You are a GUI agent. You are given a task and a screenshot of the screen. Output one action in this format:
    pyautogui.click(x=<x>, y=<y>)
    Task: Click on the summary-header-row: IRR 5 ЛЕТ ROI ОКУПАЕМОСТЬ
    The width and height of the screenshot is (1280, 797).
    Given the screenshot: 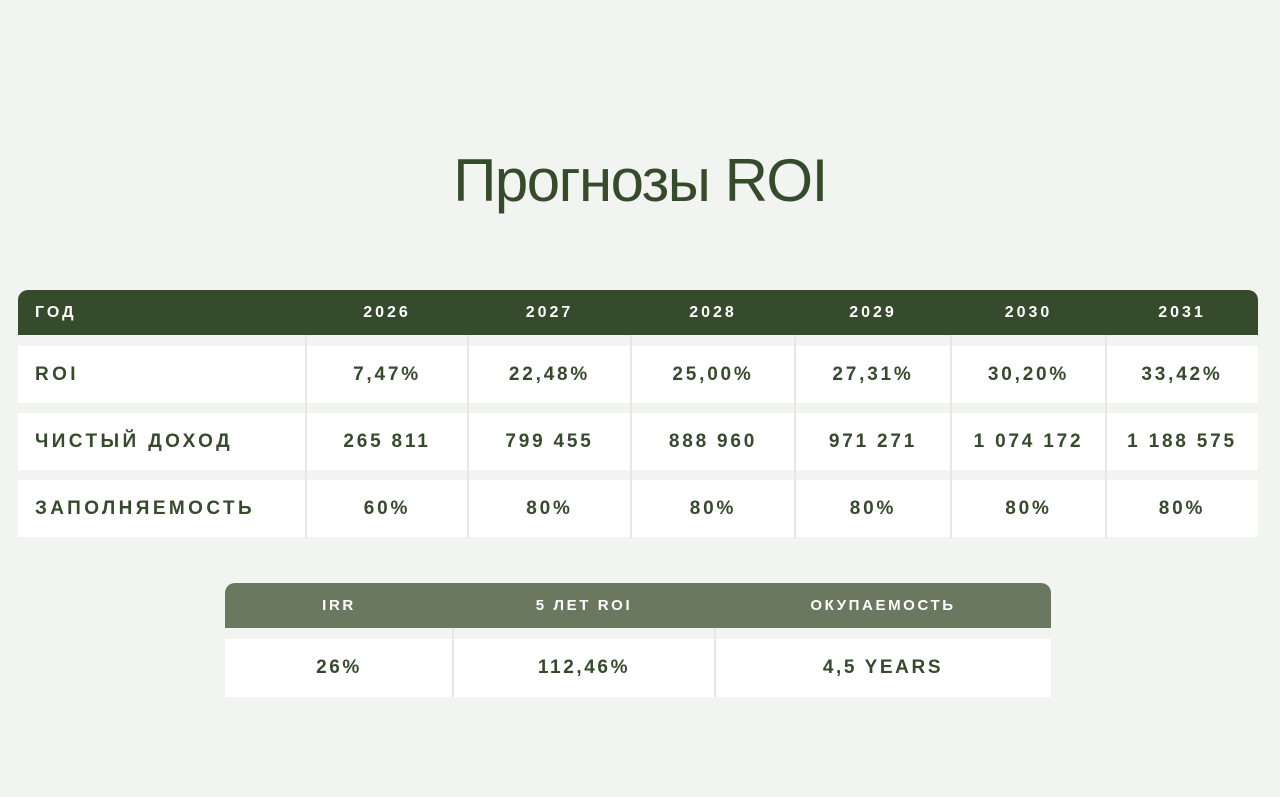 What is the action you would take?
    pyautogui.click(x=638, y=605)
    